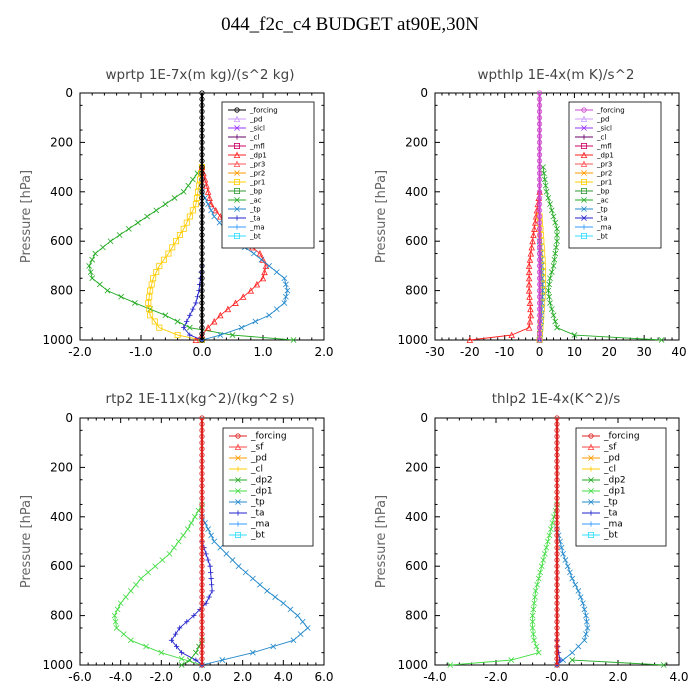 The width and height of the screenshot is (700, 700). Describe the element at coordinates (470, 352) in the screenshot. I see `x-tick-label: -20` at that location.